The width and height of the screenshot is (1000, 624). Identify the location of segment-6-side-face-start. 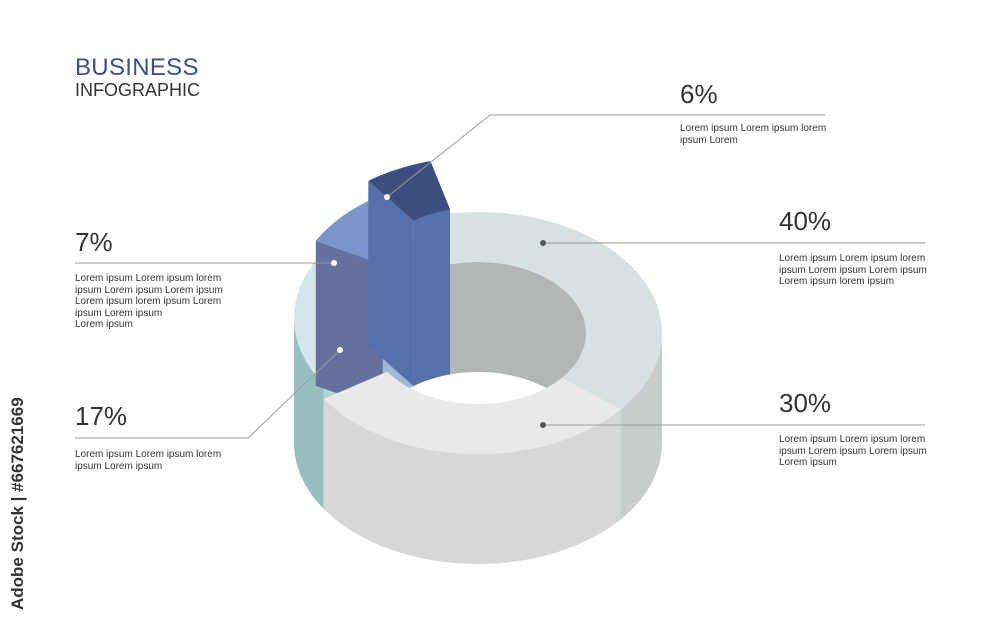
(391, 283).